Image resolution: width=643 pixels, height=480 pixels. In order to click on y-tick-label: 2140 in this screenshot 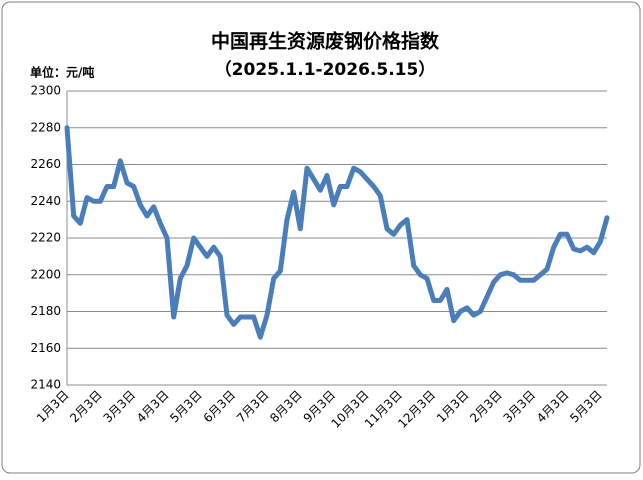, I will do `click(45, 385)`.